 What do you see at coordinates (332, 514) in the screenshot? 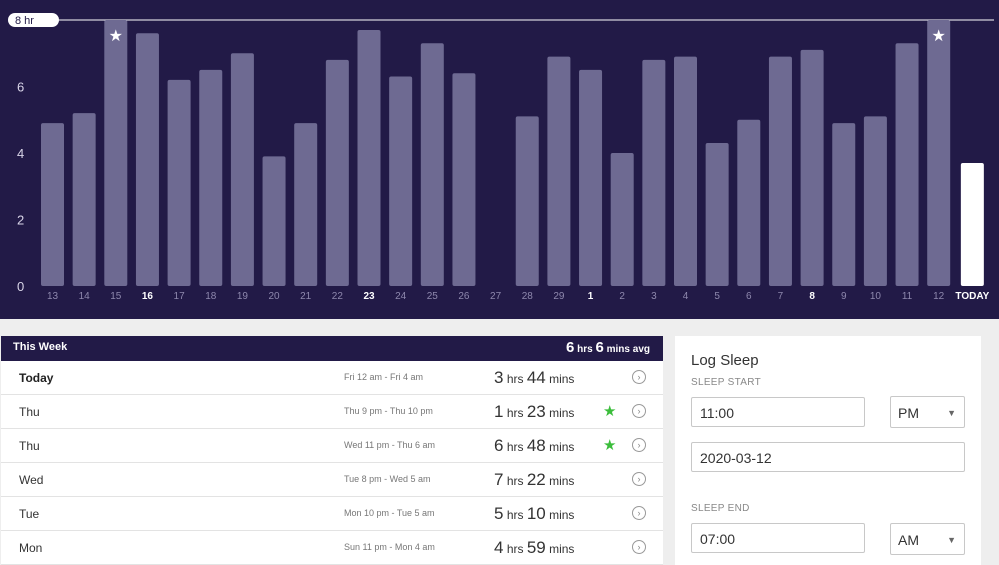
I see `sleep-log-row: Tue Mon 10 pm - Tue 5 am 5 hrs 10 mins ›` at bounding box center [332, 514].